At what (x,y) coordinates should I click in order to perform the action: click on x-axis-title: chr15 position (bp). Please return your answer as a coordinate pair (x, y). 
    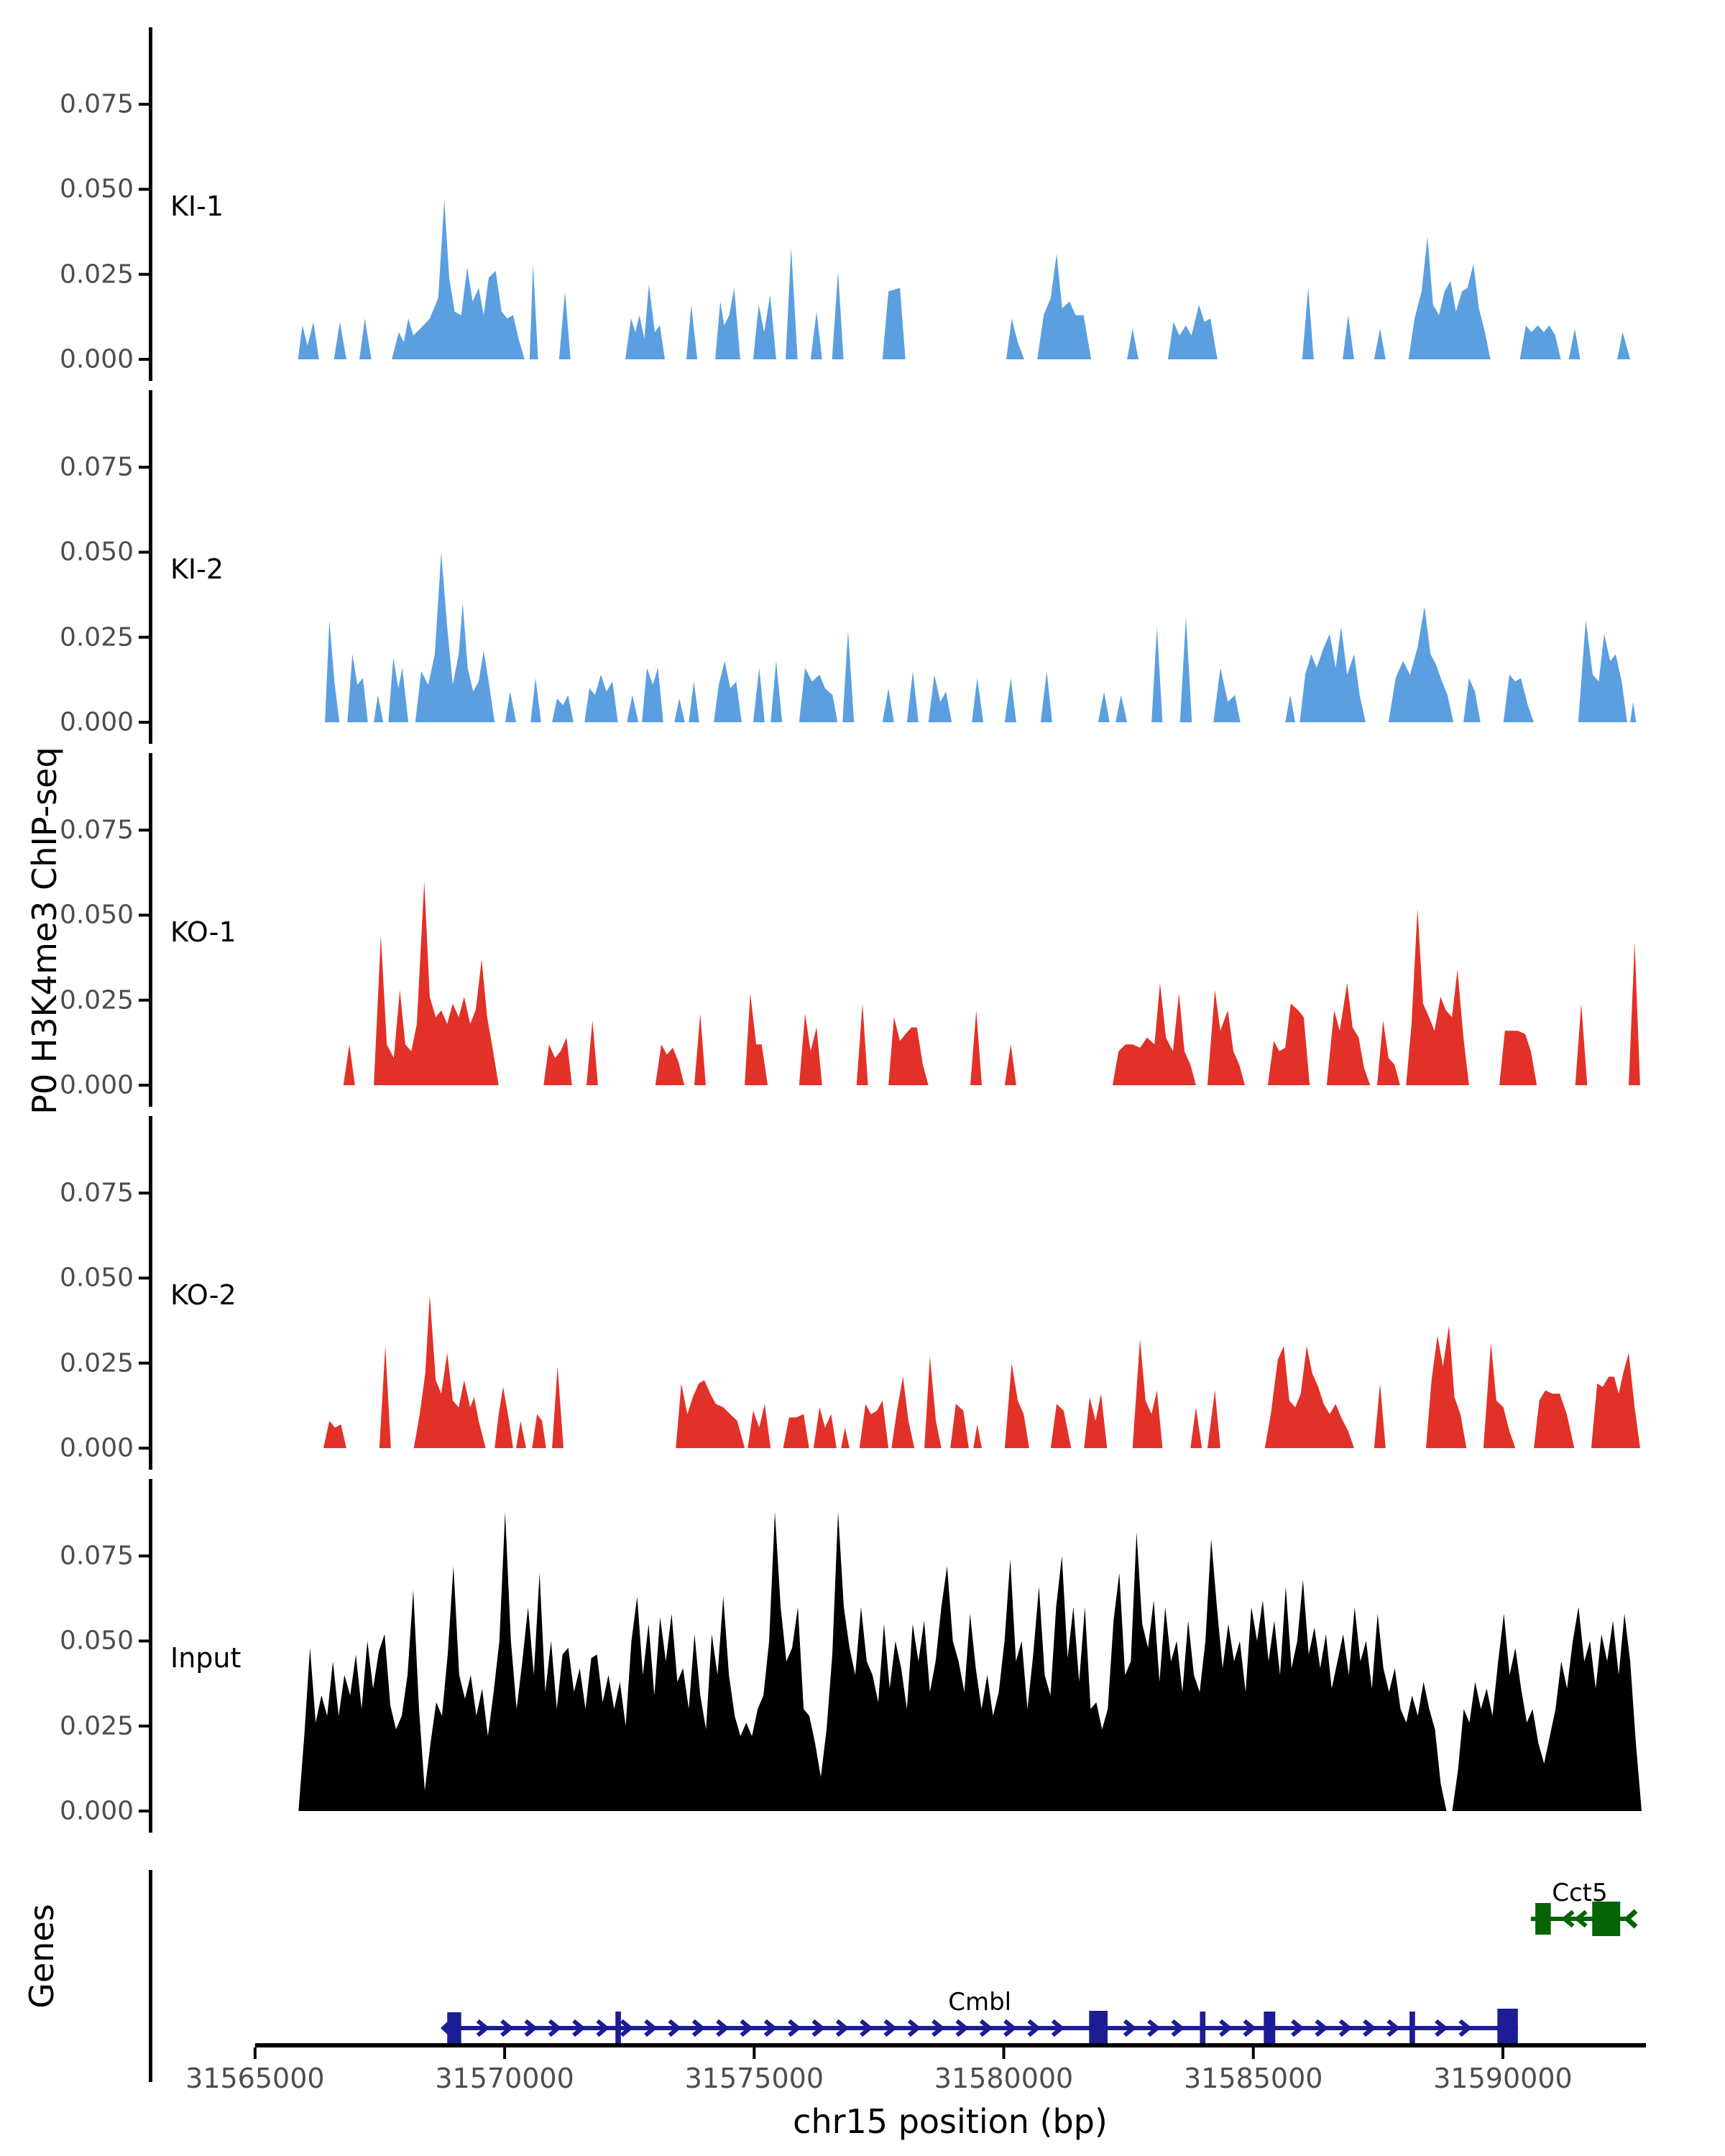
    Looking at the image, I should click on (950, 2122).